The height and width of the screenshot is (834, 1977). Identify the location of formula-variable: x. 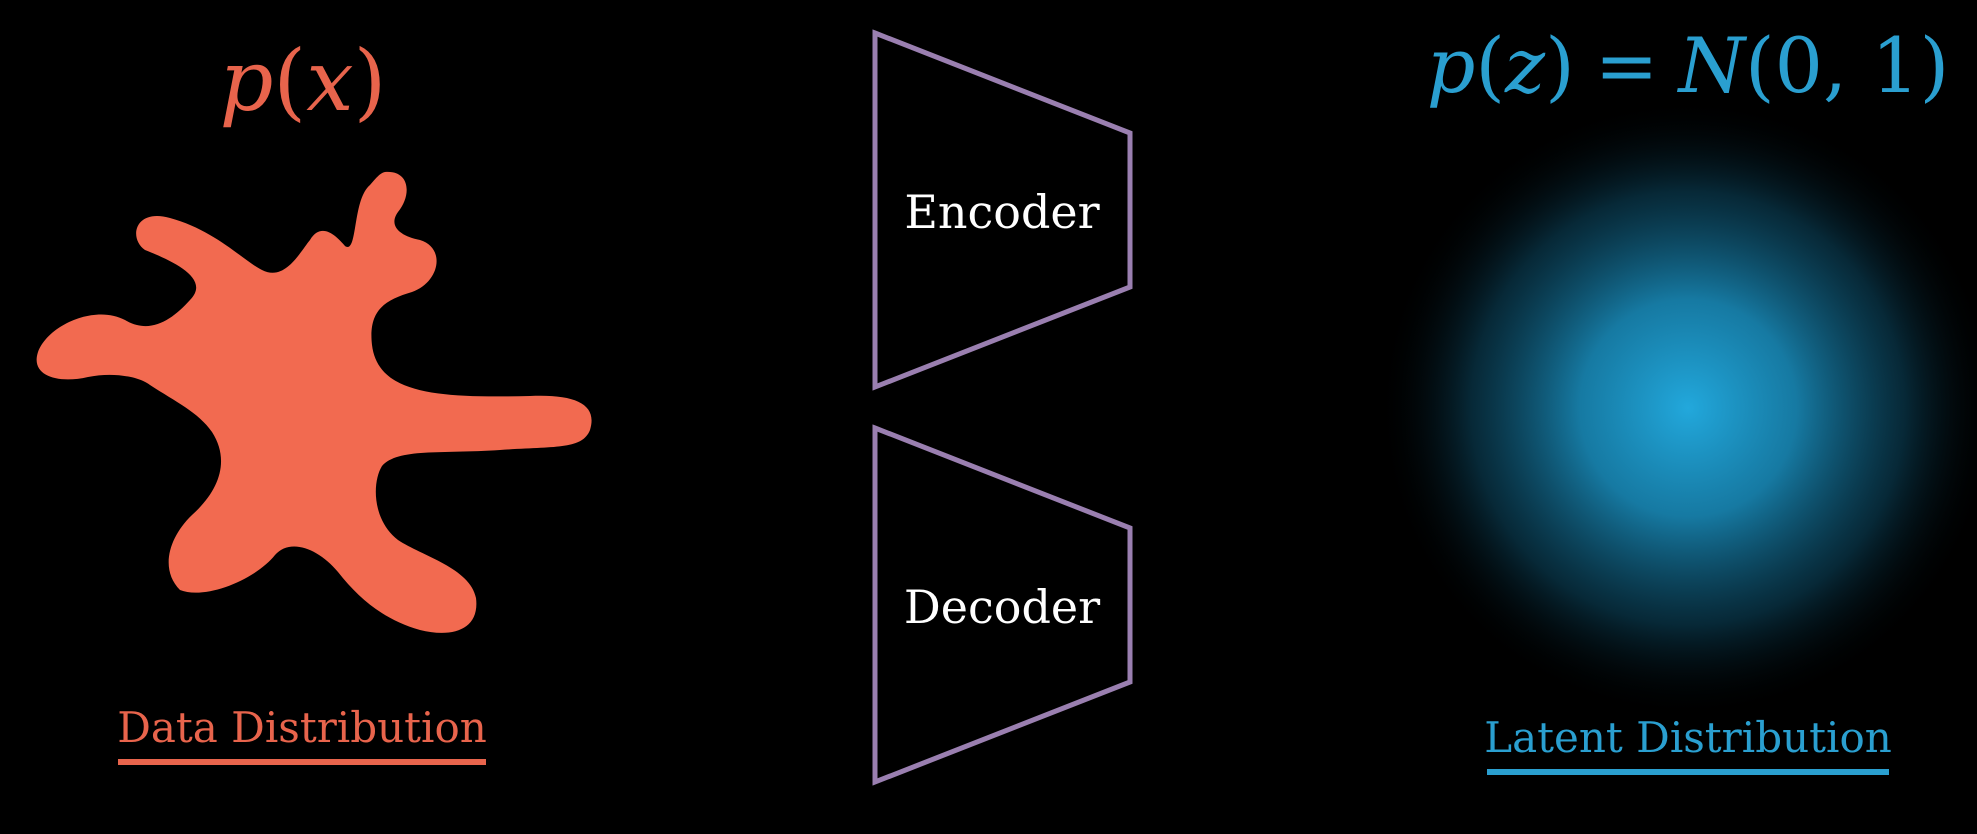
(329, 81).